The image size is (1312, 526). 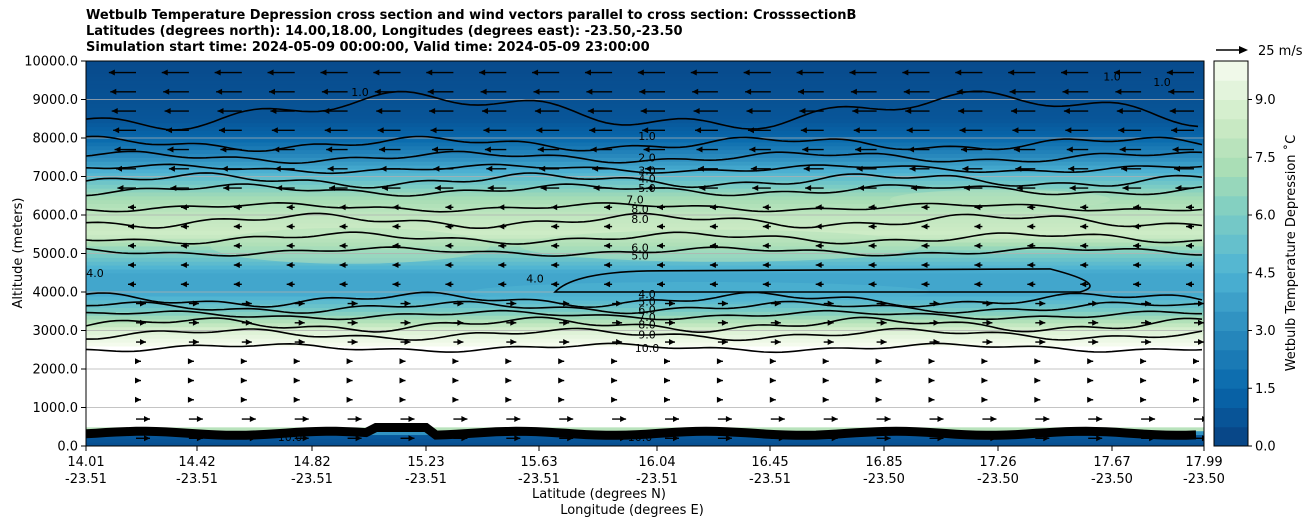 I want to click on x-tick-label-lat: 16.45, so click(x=769, y=462).